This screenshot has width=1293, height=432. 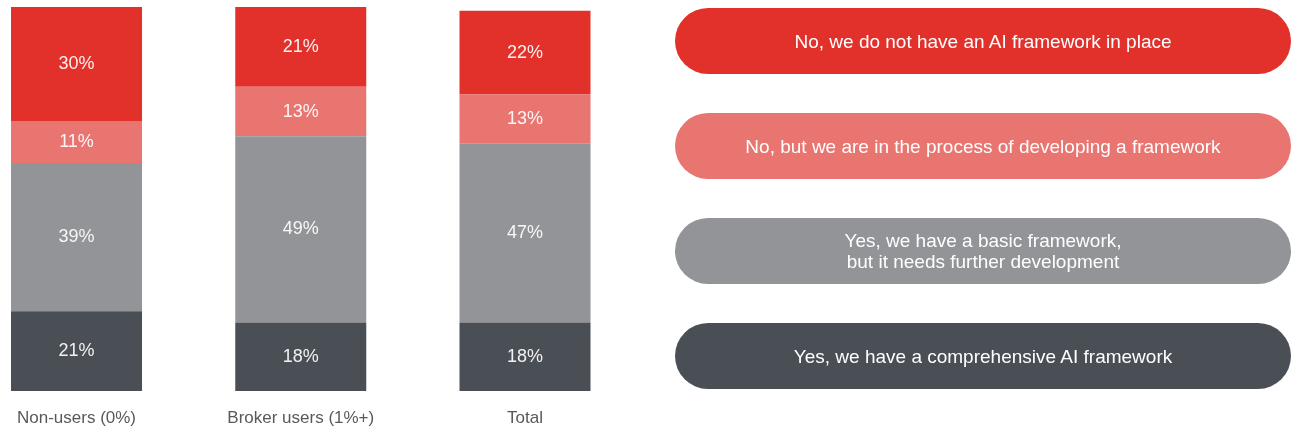 I want to click on text: No, but we are in the process of developing a framework, so click(x=983, y=146).